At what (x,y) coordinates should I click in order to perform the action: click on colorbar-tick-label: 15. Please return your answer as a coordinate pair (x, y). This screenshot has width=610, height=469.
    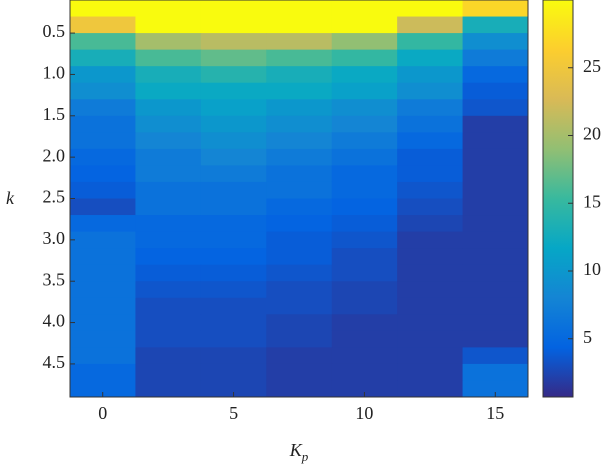
    Looking at the image, I should click on (592, 201).